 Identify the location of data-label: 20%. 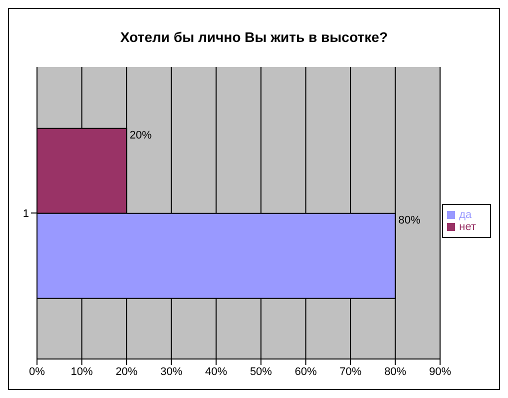
(141, 135).